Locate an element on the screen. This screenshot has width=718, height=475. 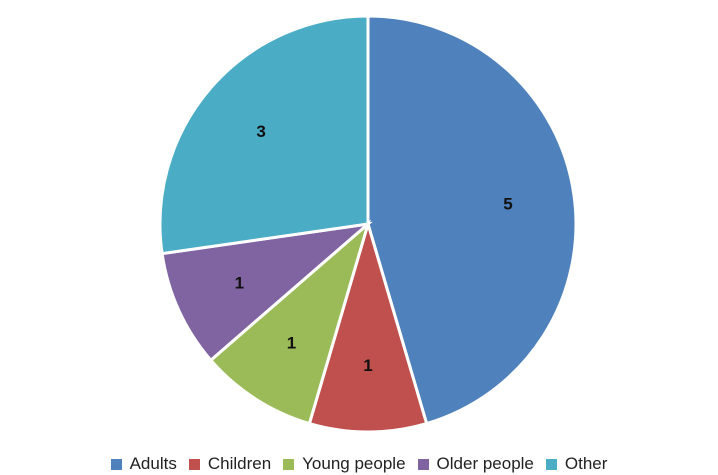
legend-swatch-adults is located at coordinates (116, 464).